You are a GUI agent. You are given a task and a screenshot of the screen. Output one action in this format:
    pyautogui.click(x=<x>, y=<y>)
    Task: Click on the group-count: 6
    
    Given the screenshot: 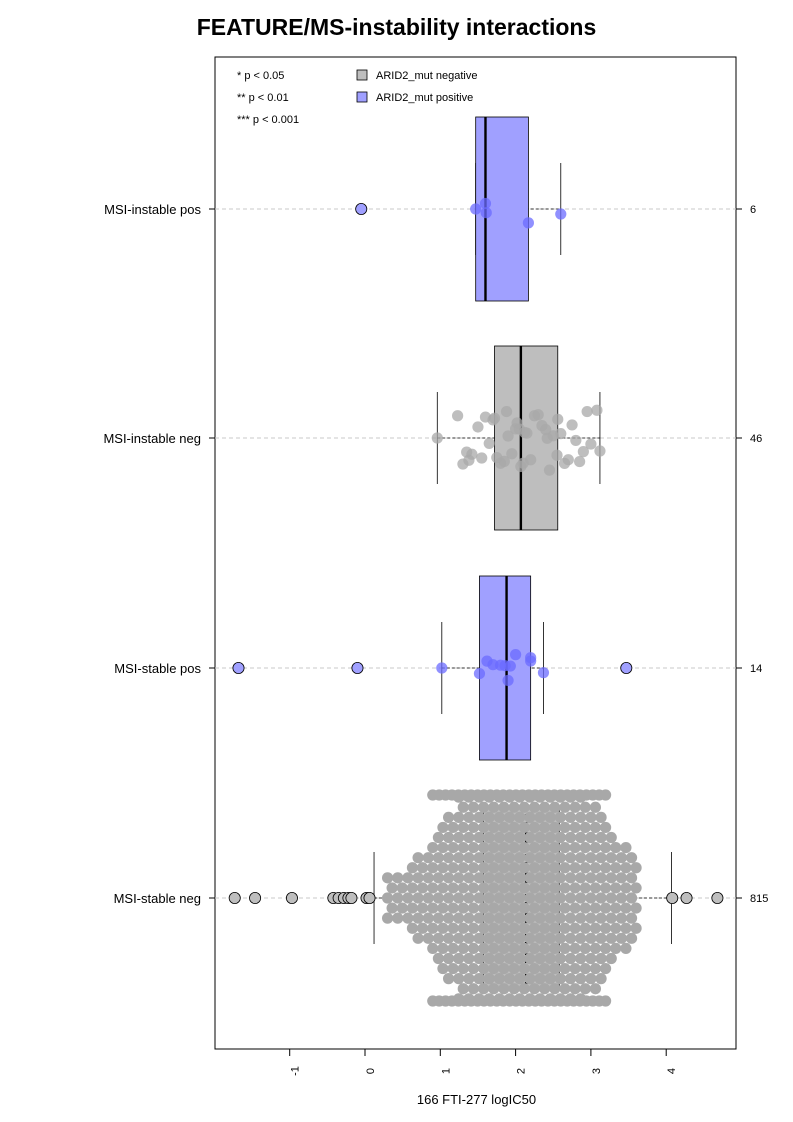 What is the action you would take?
    pyautogui.click(x=753, y=210)
    